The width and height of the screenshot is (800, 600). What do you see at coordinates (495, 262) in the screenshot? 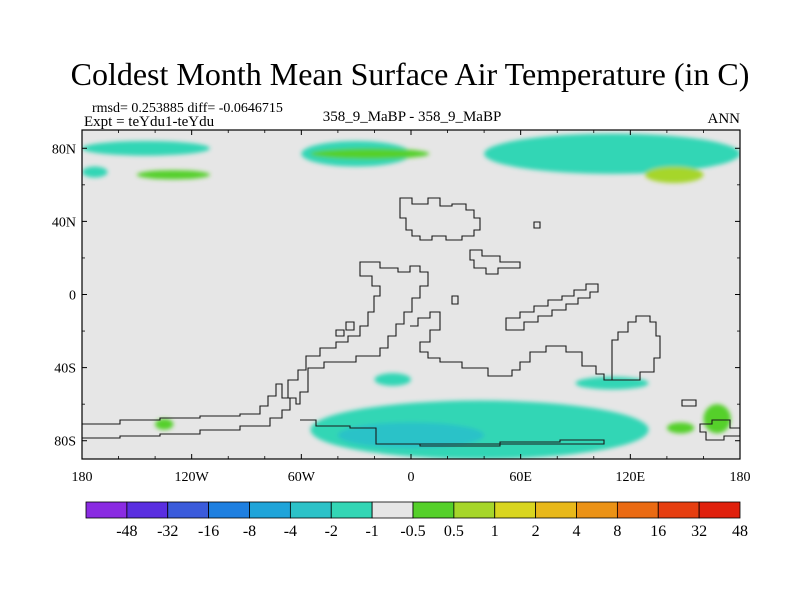
I see `east-island-outline` at bounding box center [495, 262].